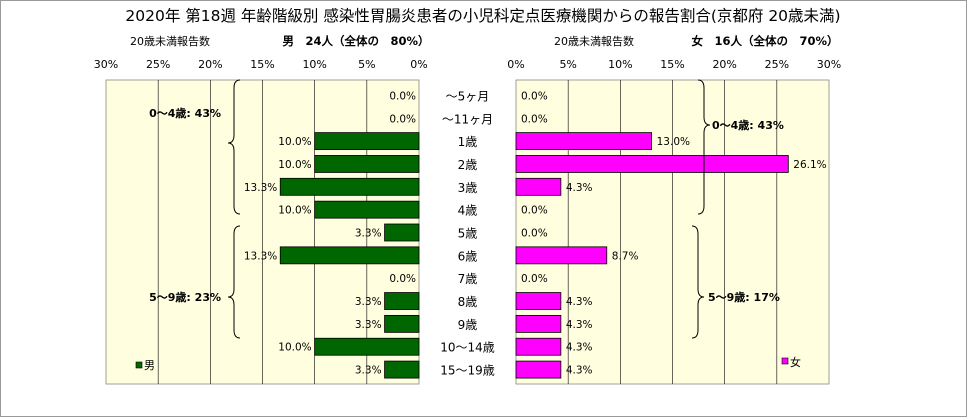  Describe the element at coordinates (468, 165) in the screenshot. I see `category-label: 2歳` at that location.